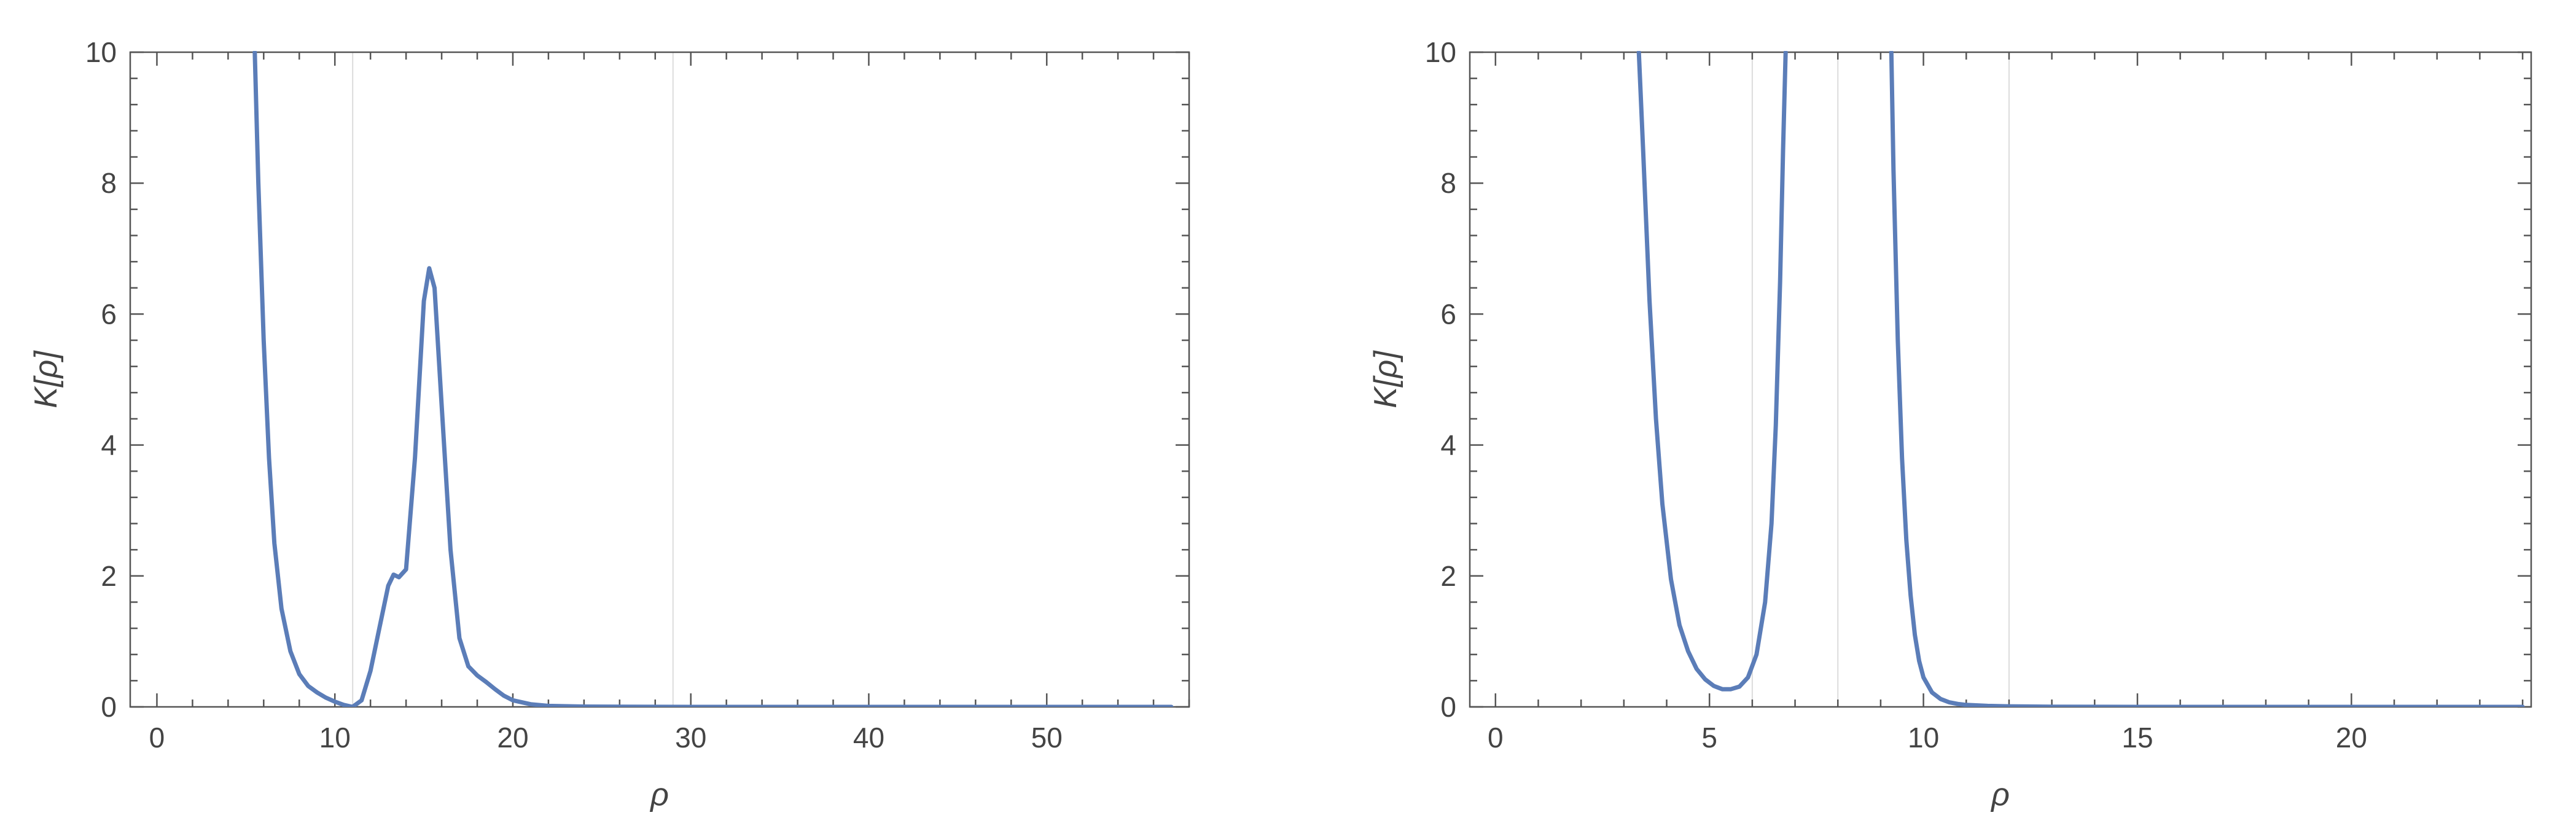  I want to click on x-tick-label: 30, so click(690, 738).